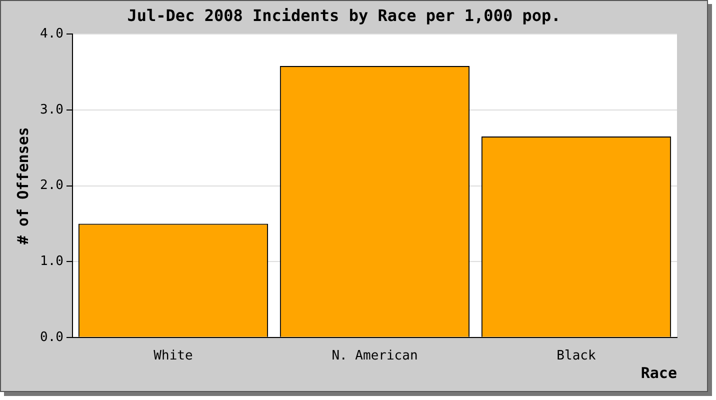 The image size is (716, 400). What do you see at coordinates (52, 337) in the screenshot?
I see `y-tick-label: 0.0` at bounding box center [52, 337].